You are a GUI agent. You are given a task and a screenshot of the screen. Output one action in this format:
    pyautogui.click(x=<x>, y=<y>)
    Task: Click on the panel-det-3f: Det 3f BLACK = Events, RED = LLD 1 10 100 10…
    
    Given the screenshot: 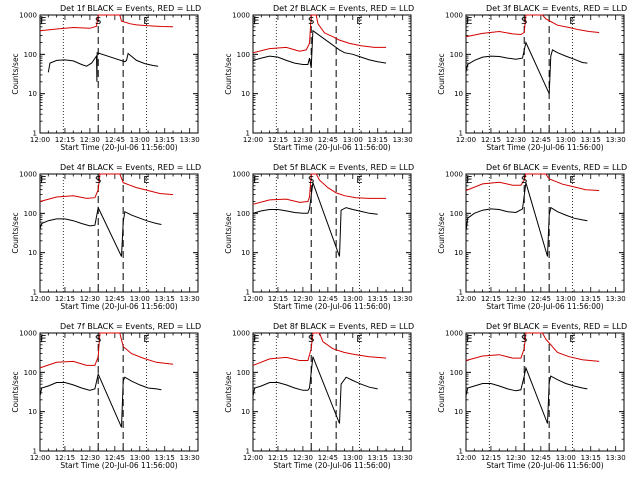 What is the action you would take?
    pyautogui.click(x=532, y=78)
    